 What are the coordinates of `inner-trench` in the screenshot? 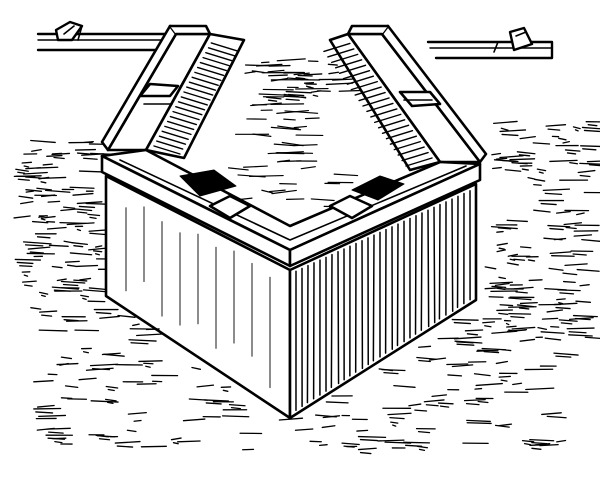 It's located at (293, 140).